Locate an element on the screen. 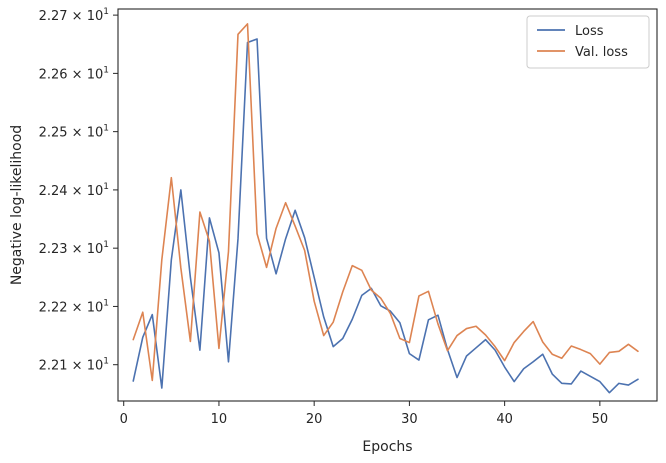 This screenshot has height=463, width=666. x-axis-ticks: 0 10 20 30 40 50 is located at coordinates (364, 414).